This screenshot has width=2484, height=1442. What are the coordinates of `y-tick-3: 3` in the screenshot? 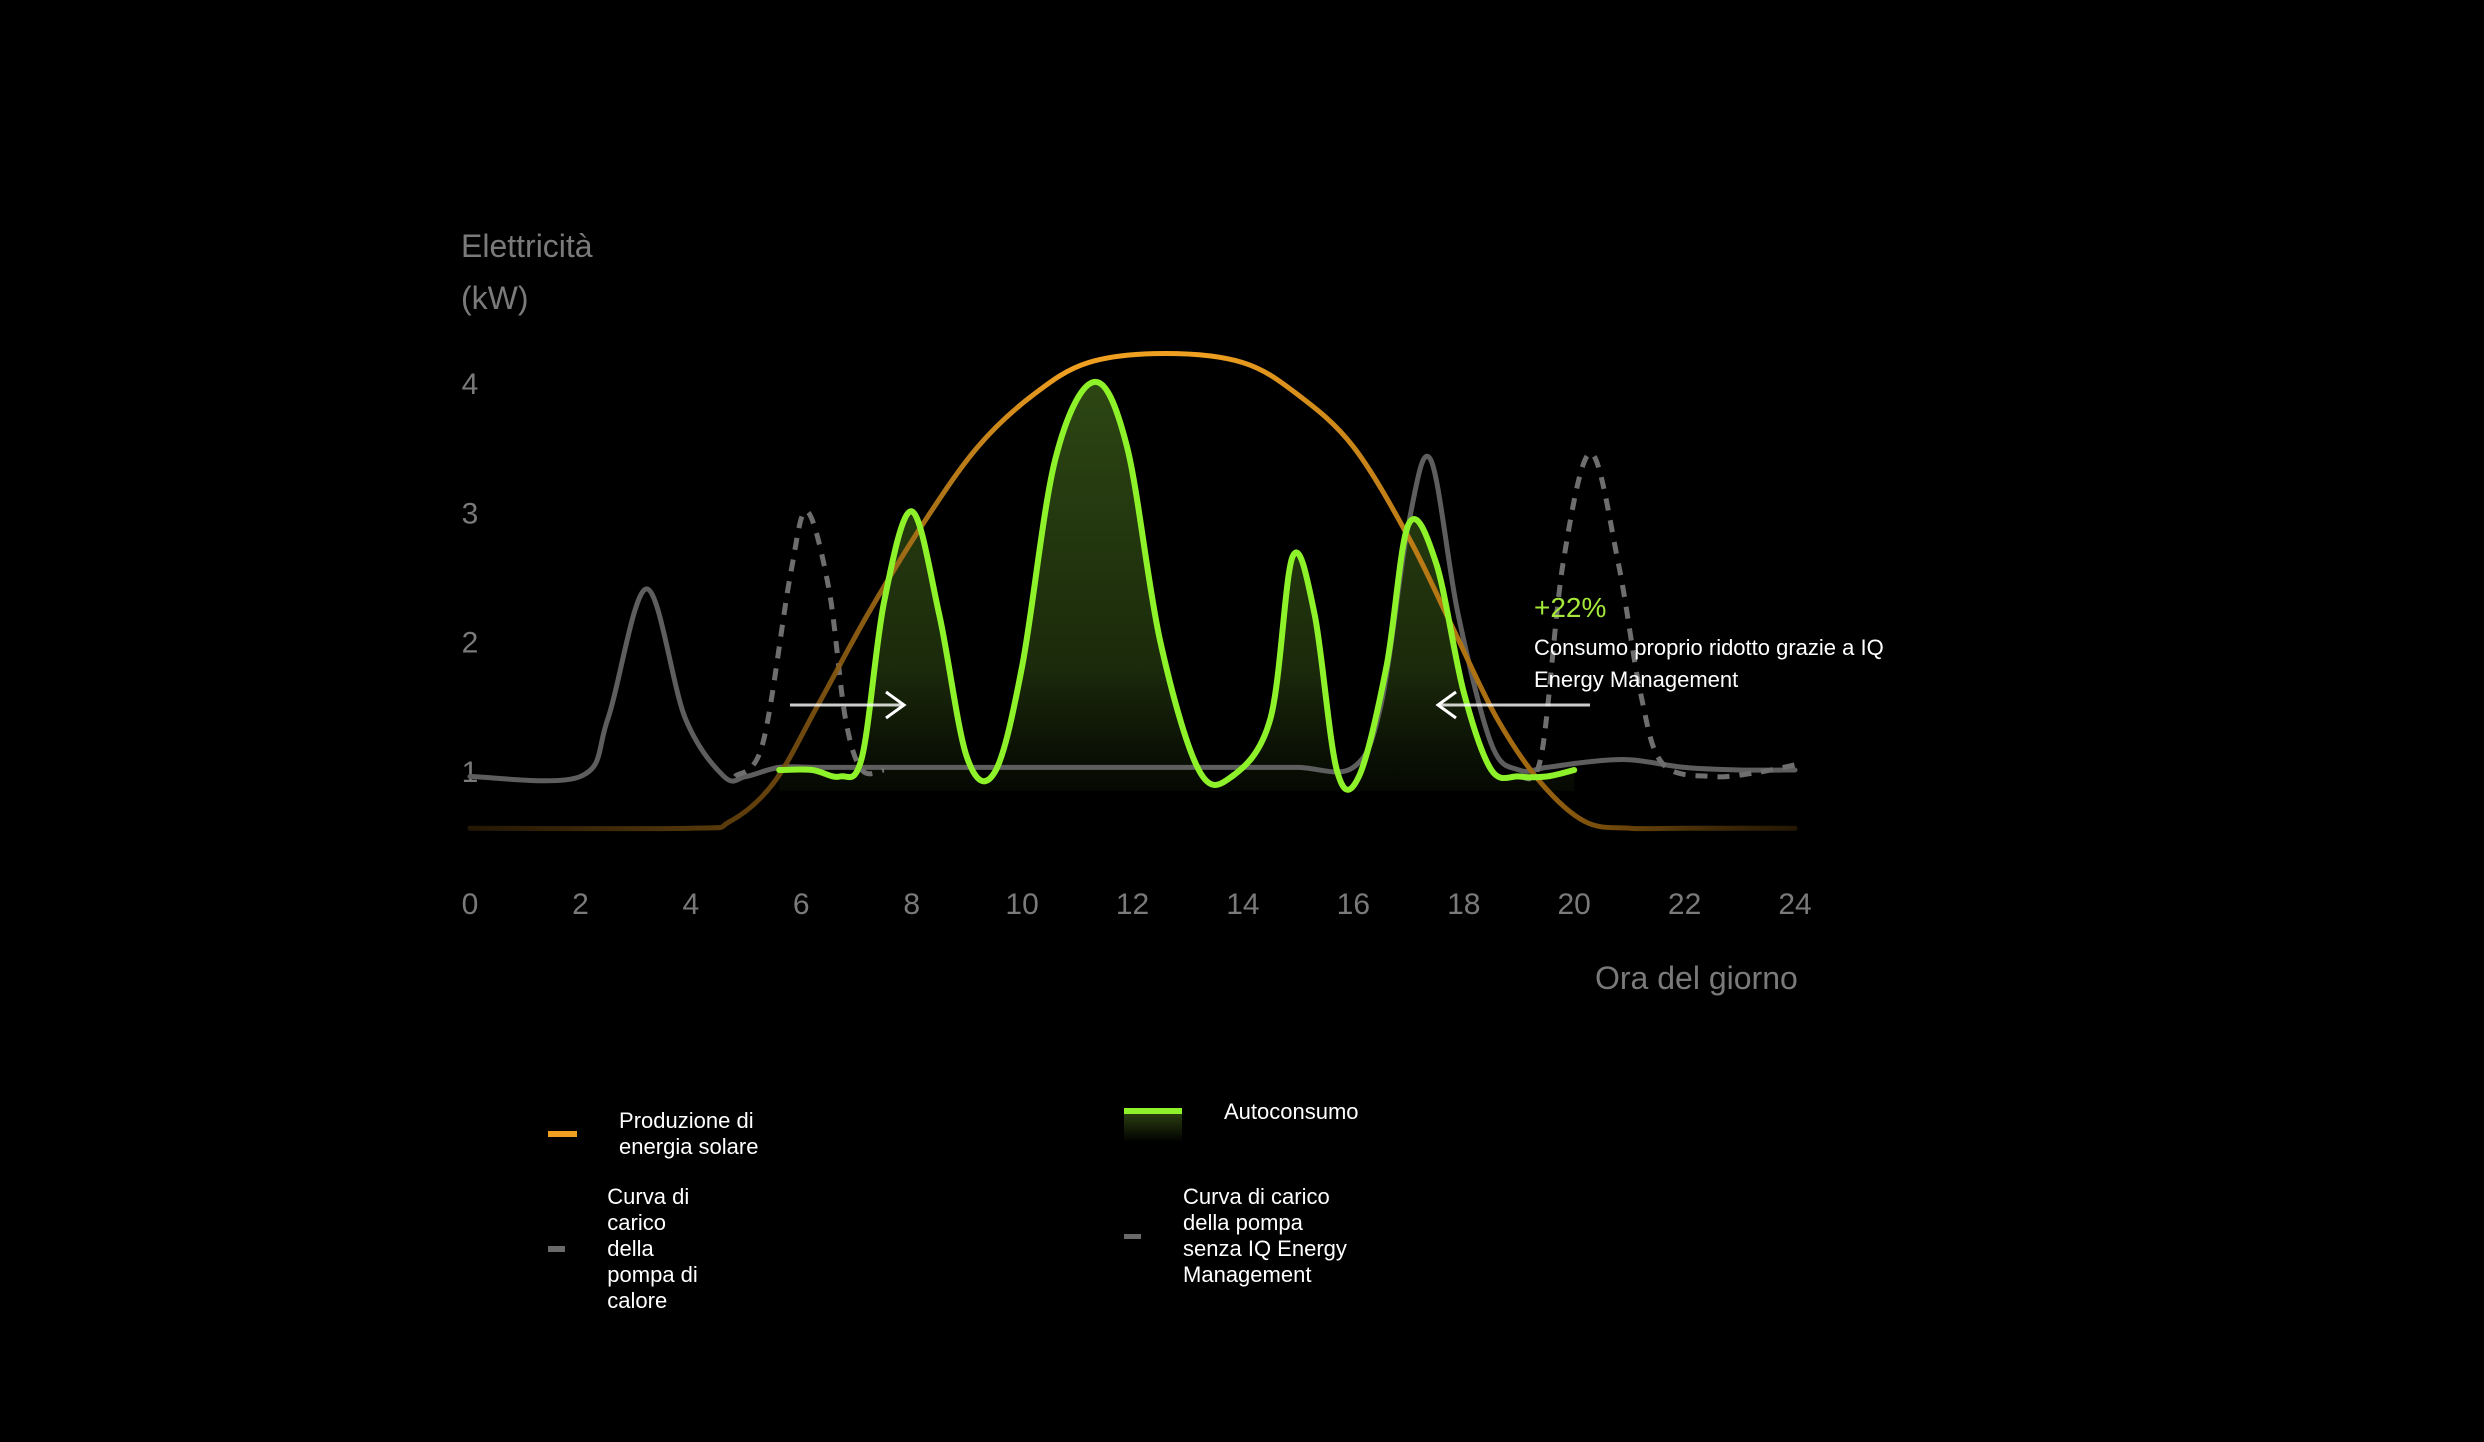 It's located at (470, 513).